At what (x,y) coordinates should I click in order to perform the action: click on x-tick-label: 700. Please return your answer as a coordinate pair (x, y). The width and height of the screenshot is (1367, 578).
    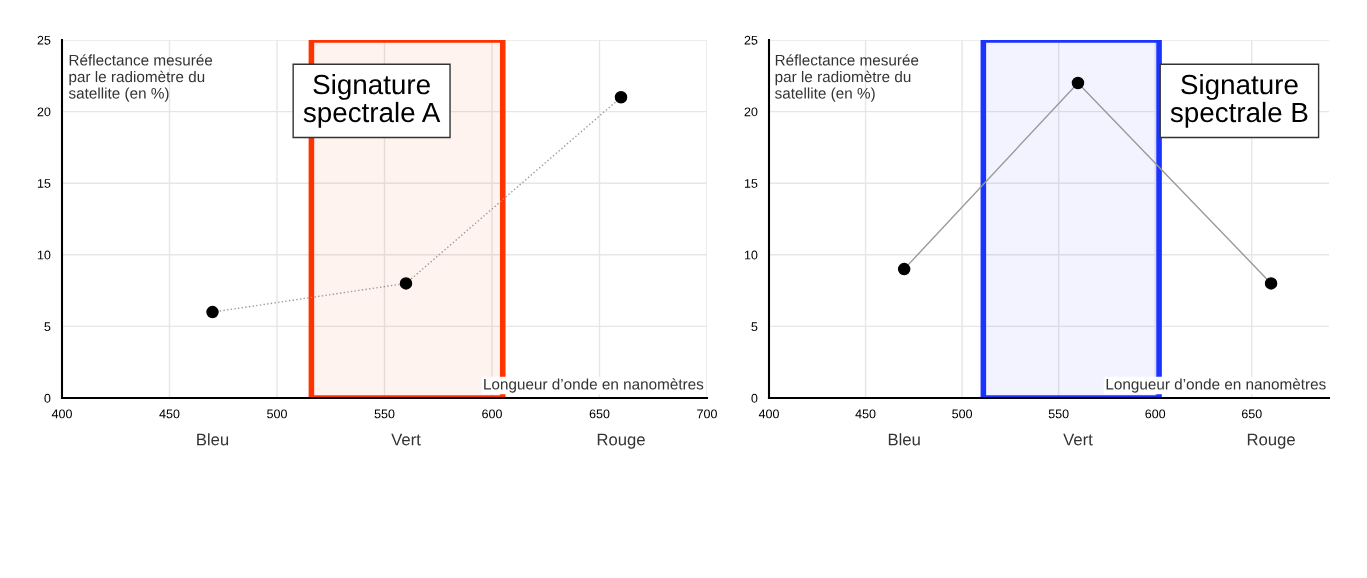
    Looking at the image, I should click on (707, 414).